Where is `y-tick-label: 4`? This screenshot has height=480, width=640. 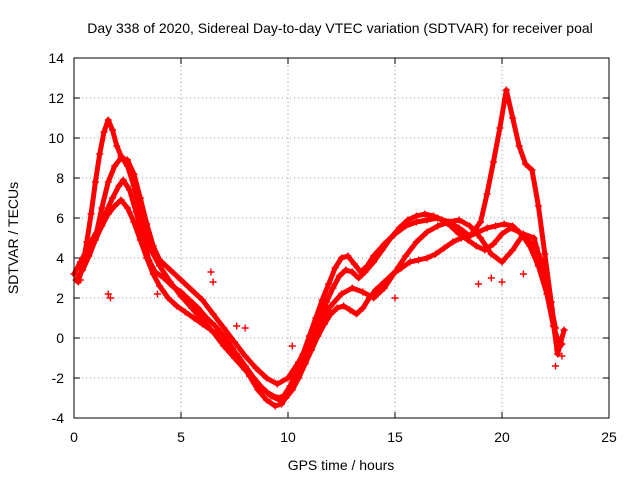 y-tick-label: 4 is located at coordinates (60, 258).